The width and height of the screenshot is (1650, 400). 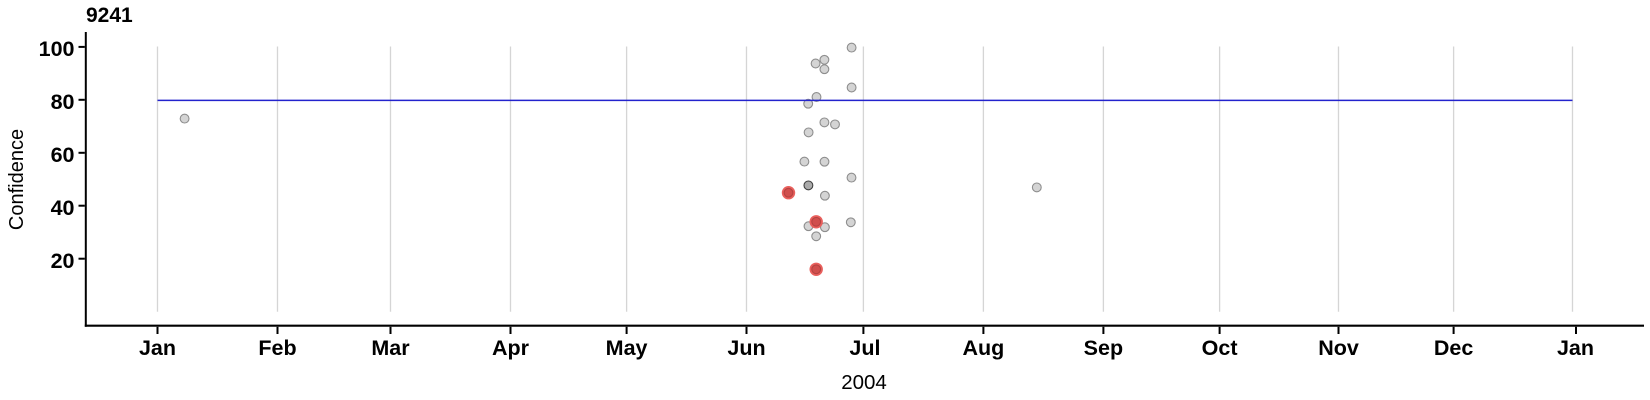 What do you see at coordinates (627, 348) in the screenshot?
I see `svg-text: May` at bounding box center [627, 348].